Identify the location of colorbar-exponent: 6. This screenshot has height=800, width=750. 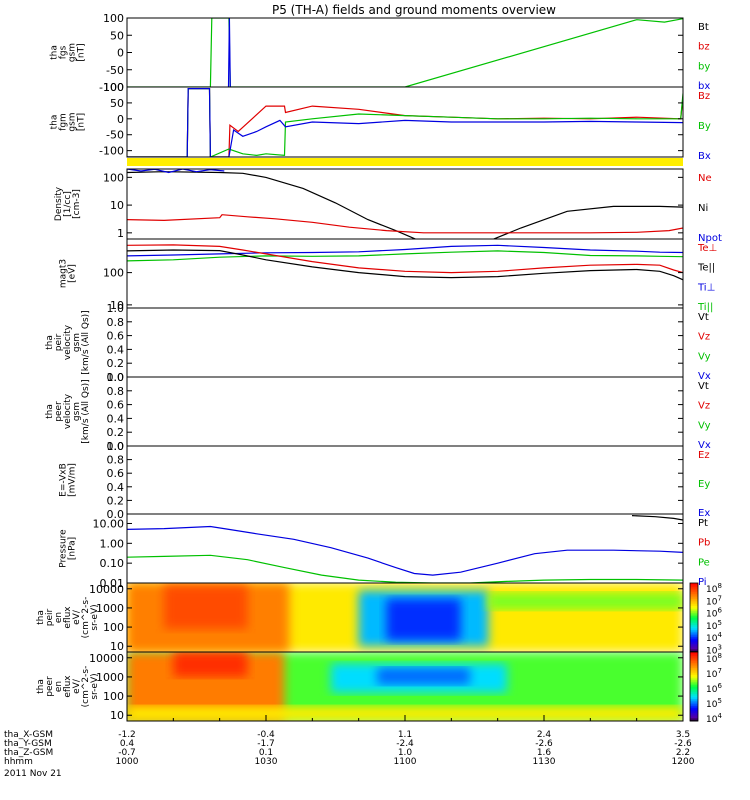
(719, 611).